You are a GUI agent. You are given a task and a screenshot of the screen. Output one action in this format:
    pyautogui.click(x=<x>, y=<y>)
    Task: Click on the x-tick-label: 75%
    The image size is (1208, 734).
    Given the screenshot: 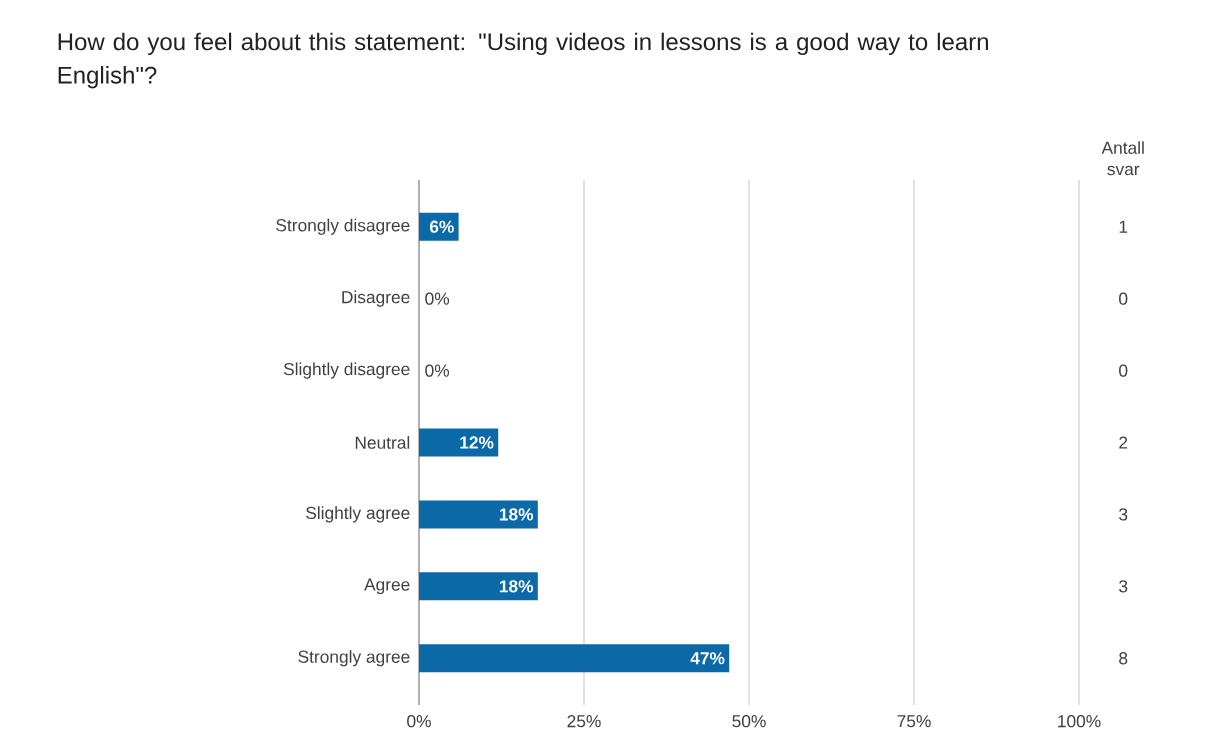 What is the action you would take?
    pyautogui.click(x=914, y=721)
    